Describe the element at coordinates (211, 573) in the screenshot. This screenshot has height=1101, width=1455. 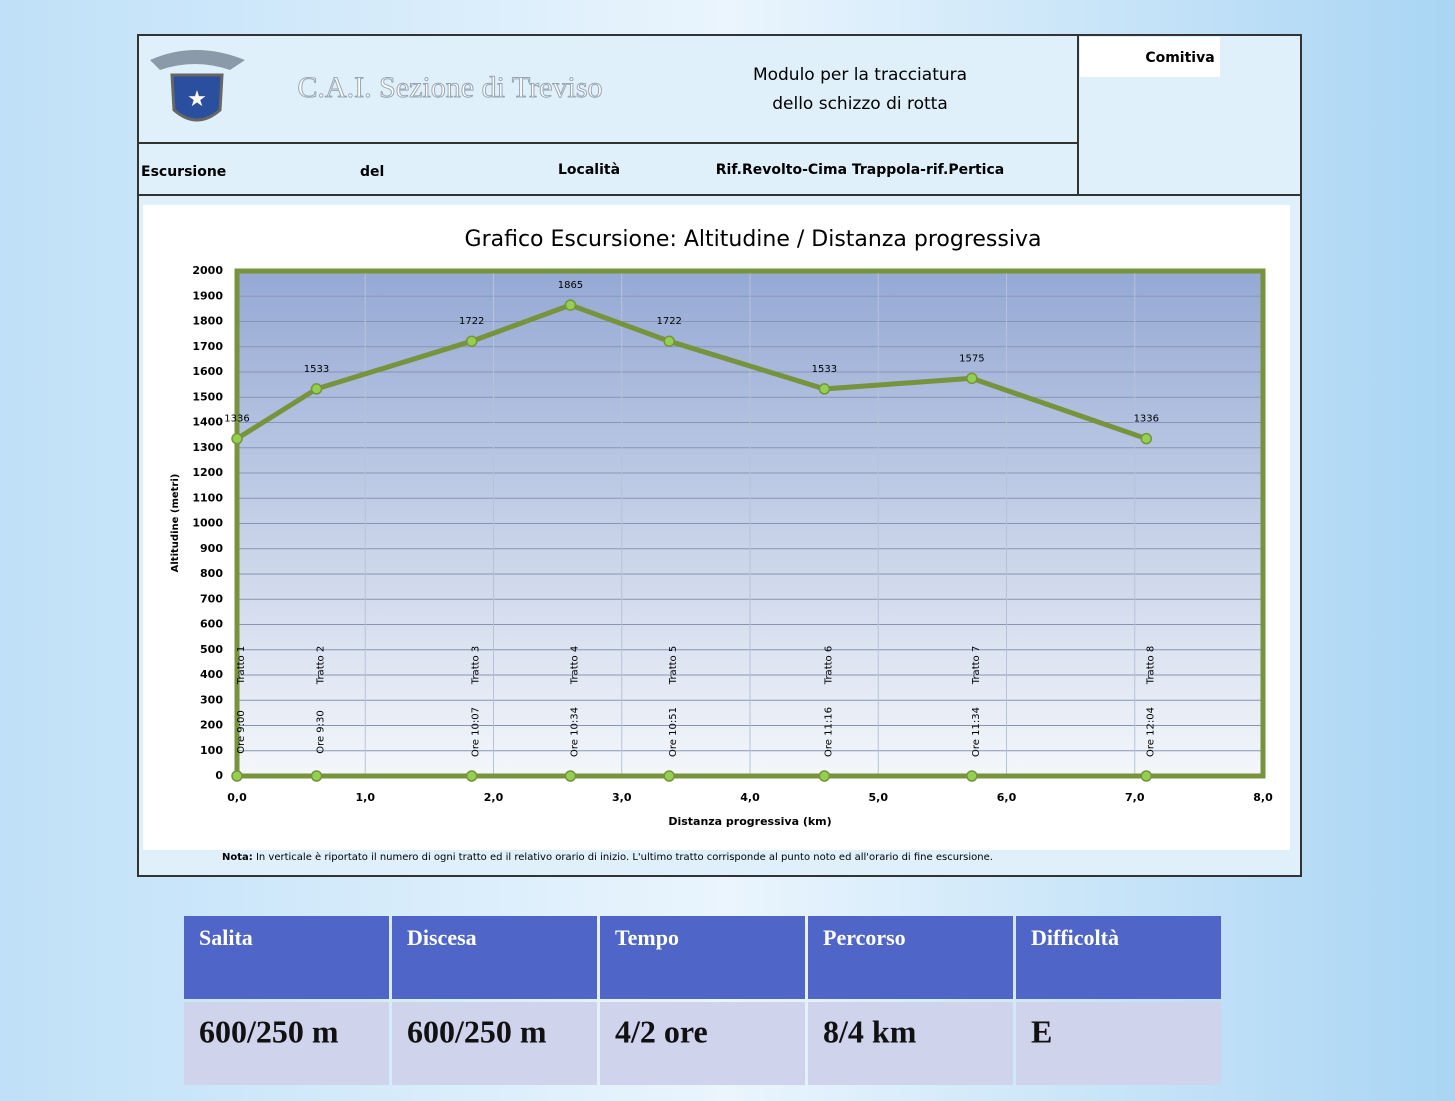
I see `y-tick-label: 800` at that location.